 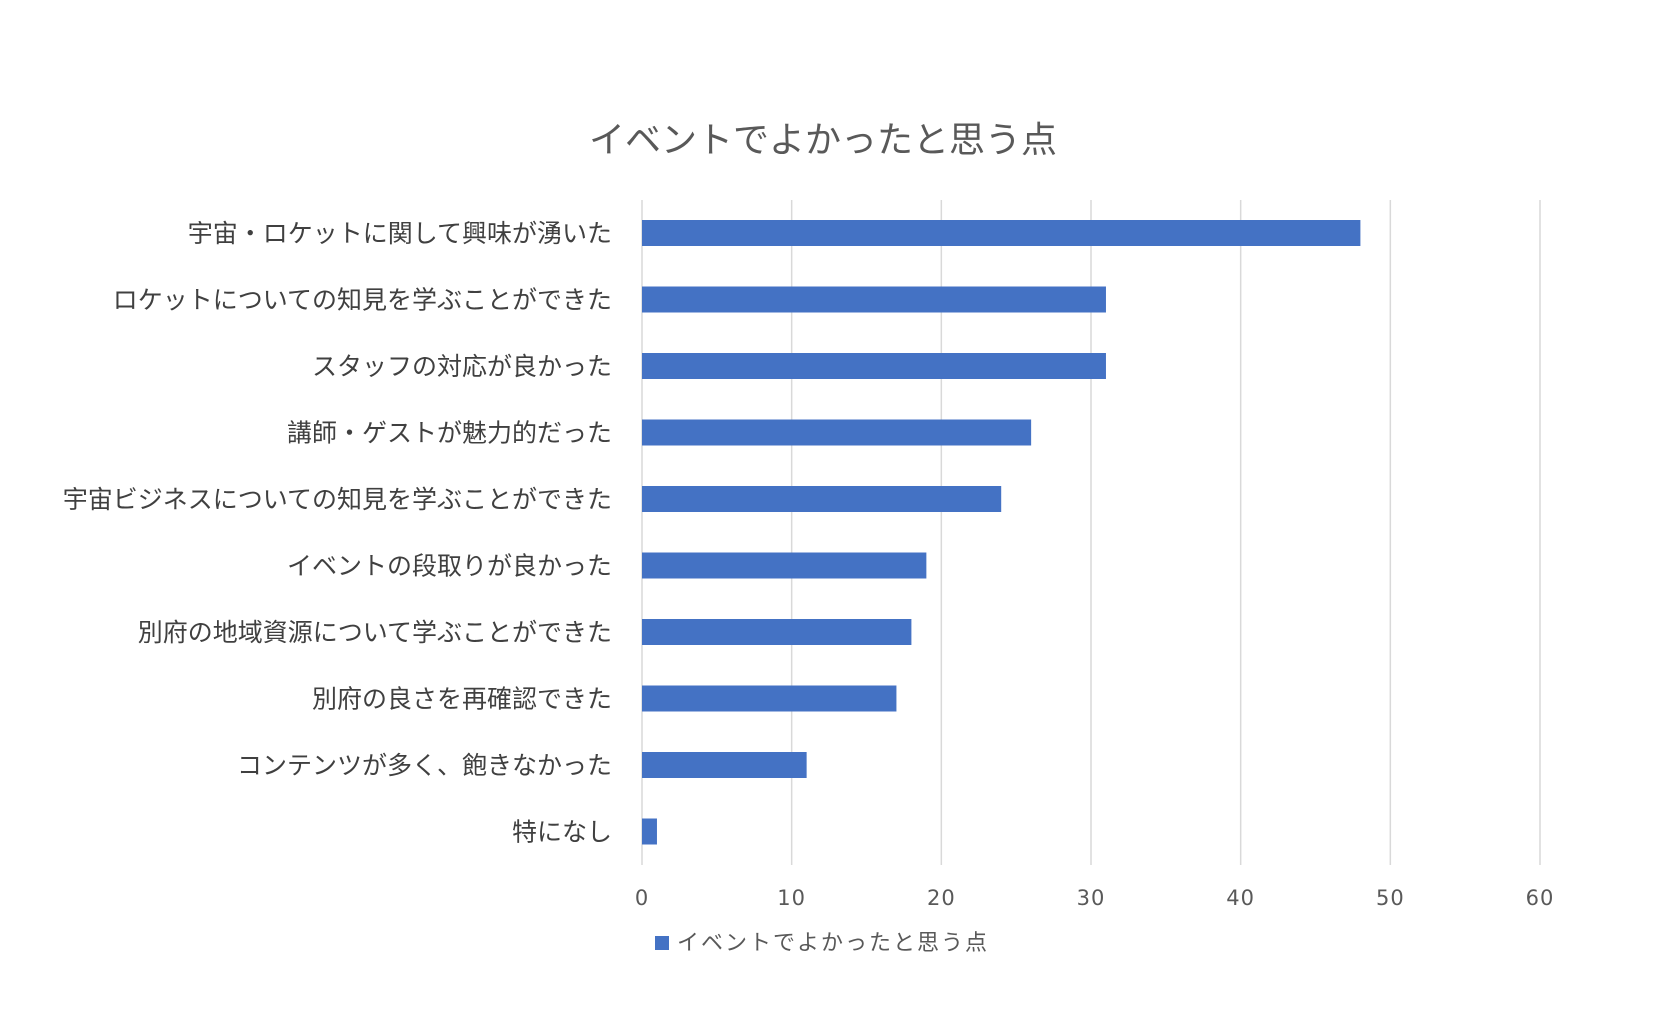 I want to click on category-label: コンテンツが多く、飽きなかった, so click(x=424, y=765).